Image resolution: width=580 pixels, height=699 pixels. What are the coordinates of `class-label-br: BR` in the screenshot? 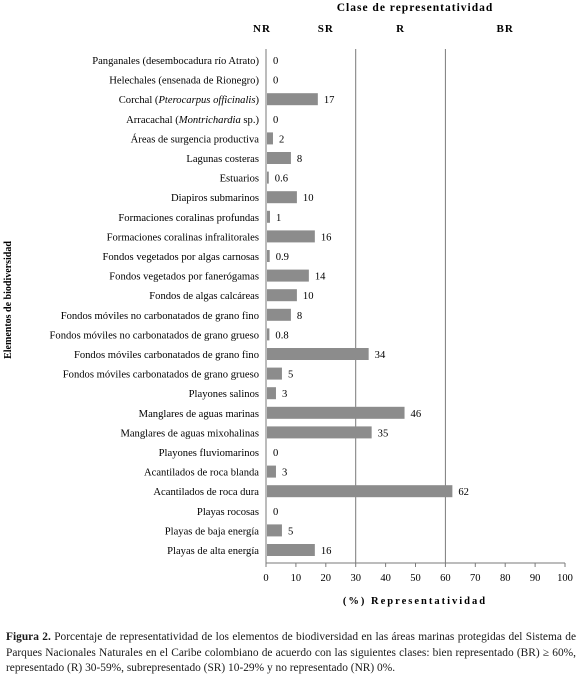 It's located at (505, 29).